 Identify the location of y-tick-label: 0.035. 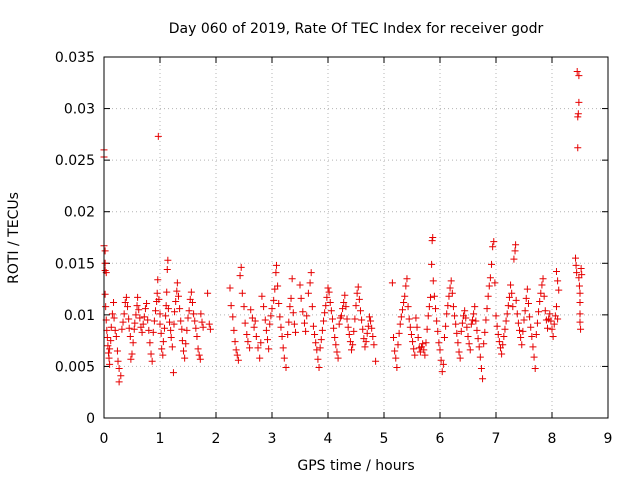
(75, 58).